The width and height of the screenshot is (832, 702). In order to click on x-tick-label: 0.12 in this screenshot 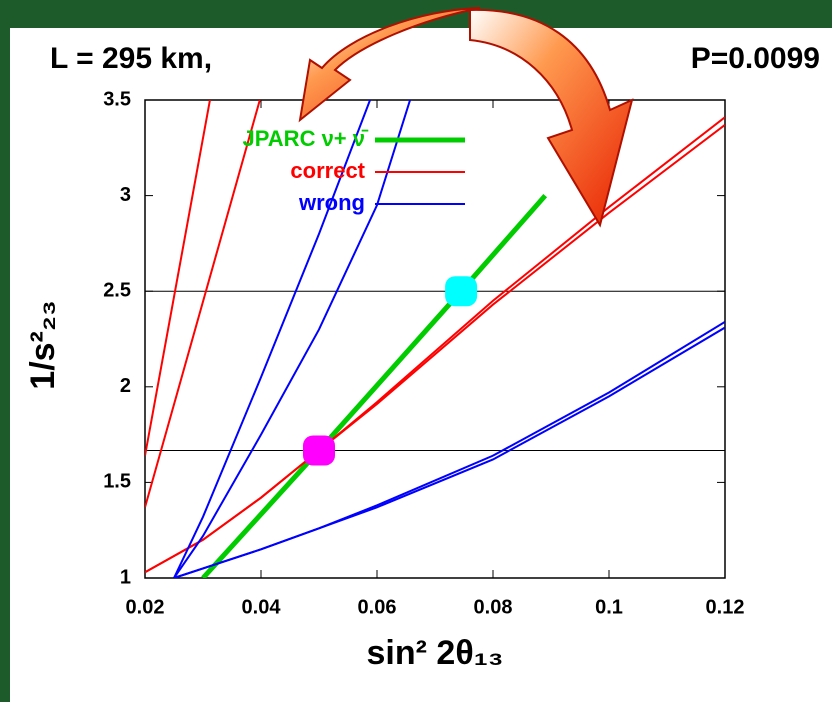, I will do `click(725, 607)`.